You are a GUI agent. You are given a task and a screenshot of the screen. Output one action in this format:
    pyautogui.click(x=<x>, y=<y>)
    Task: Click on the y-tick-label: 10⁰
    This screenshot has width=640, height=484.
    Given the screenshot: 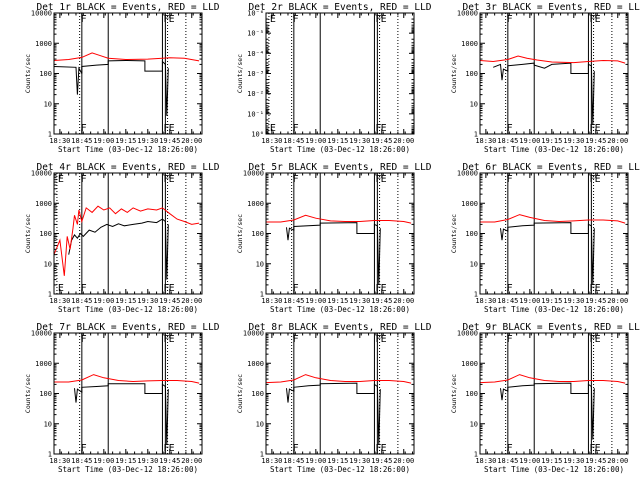 What is the action you would take?
    pyautogui.click(x=257, y=135)
    